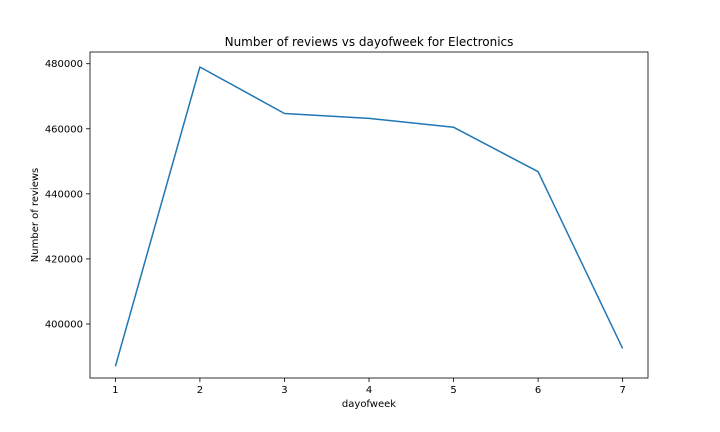 The image size is (720, 432). Describe the element at coordinates (35, 215) in the screenshot. I see `y-axis-label: Number of reviews` at that location.